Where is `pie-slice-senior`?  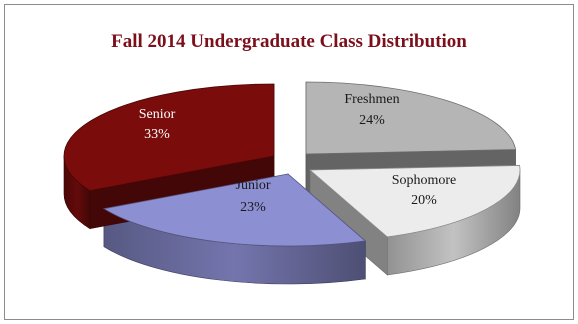 pie-slice-senior is located at coordinates (169, 137).